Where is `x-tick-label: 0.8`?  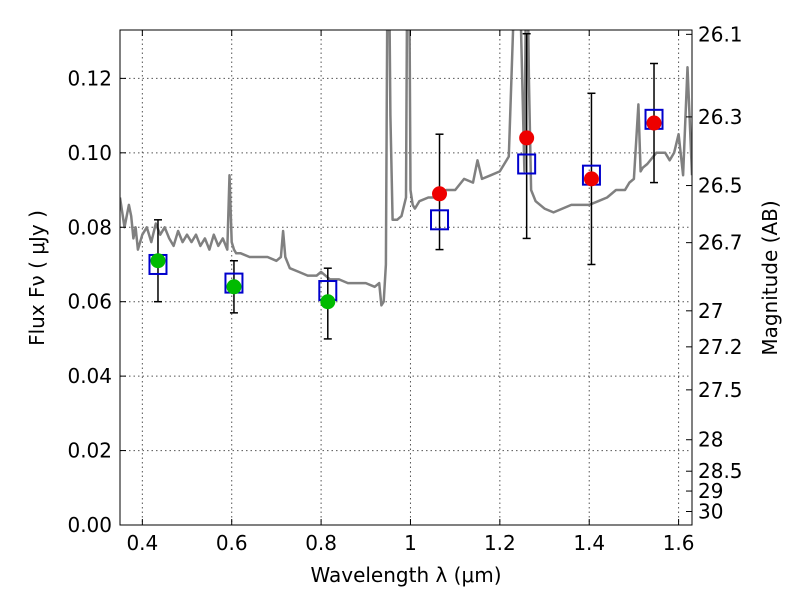
x-tick-label: 0.8 is located at coordinates (321, 543).